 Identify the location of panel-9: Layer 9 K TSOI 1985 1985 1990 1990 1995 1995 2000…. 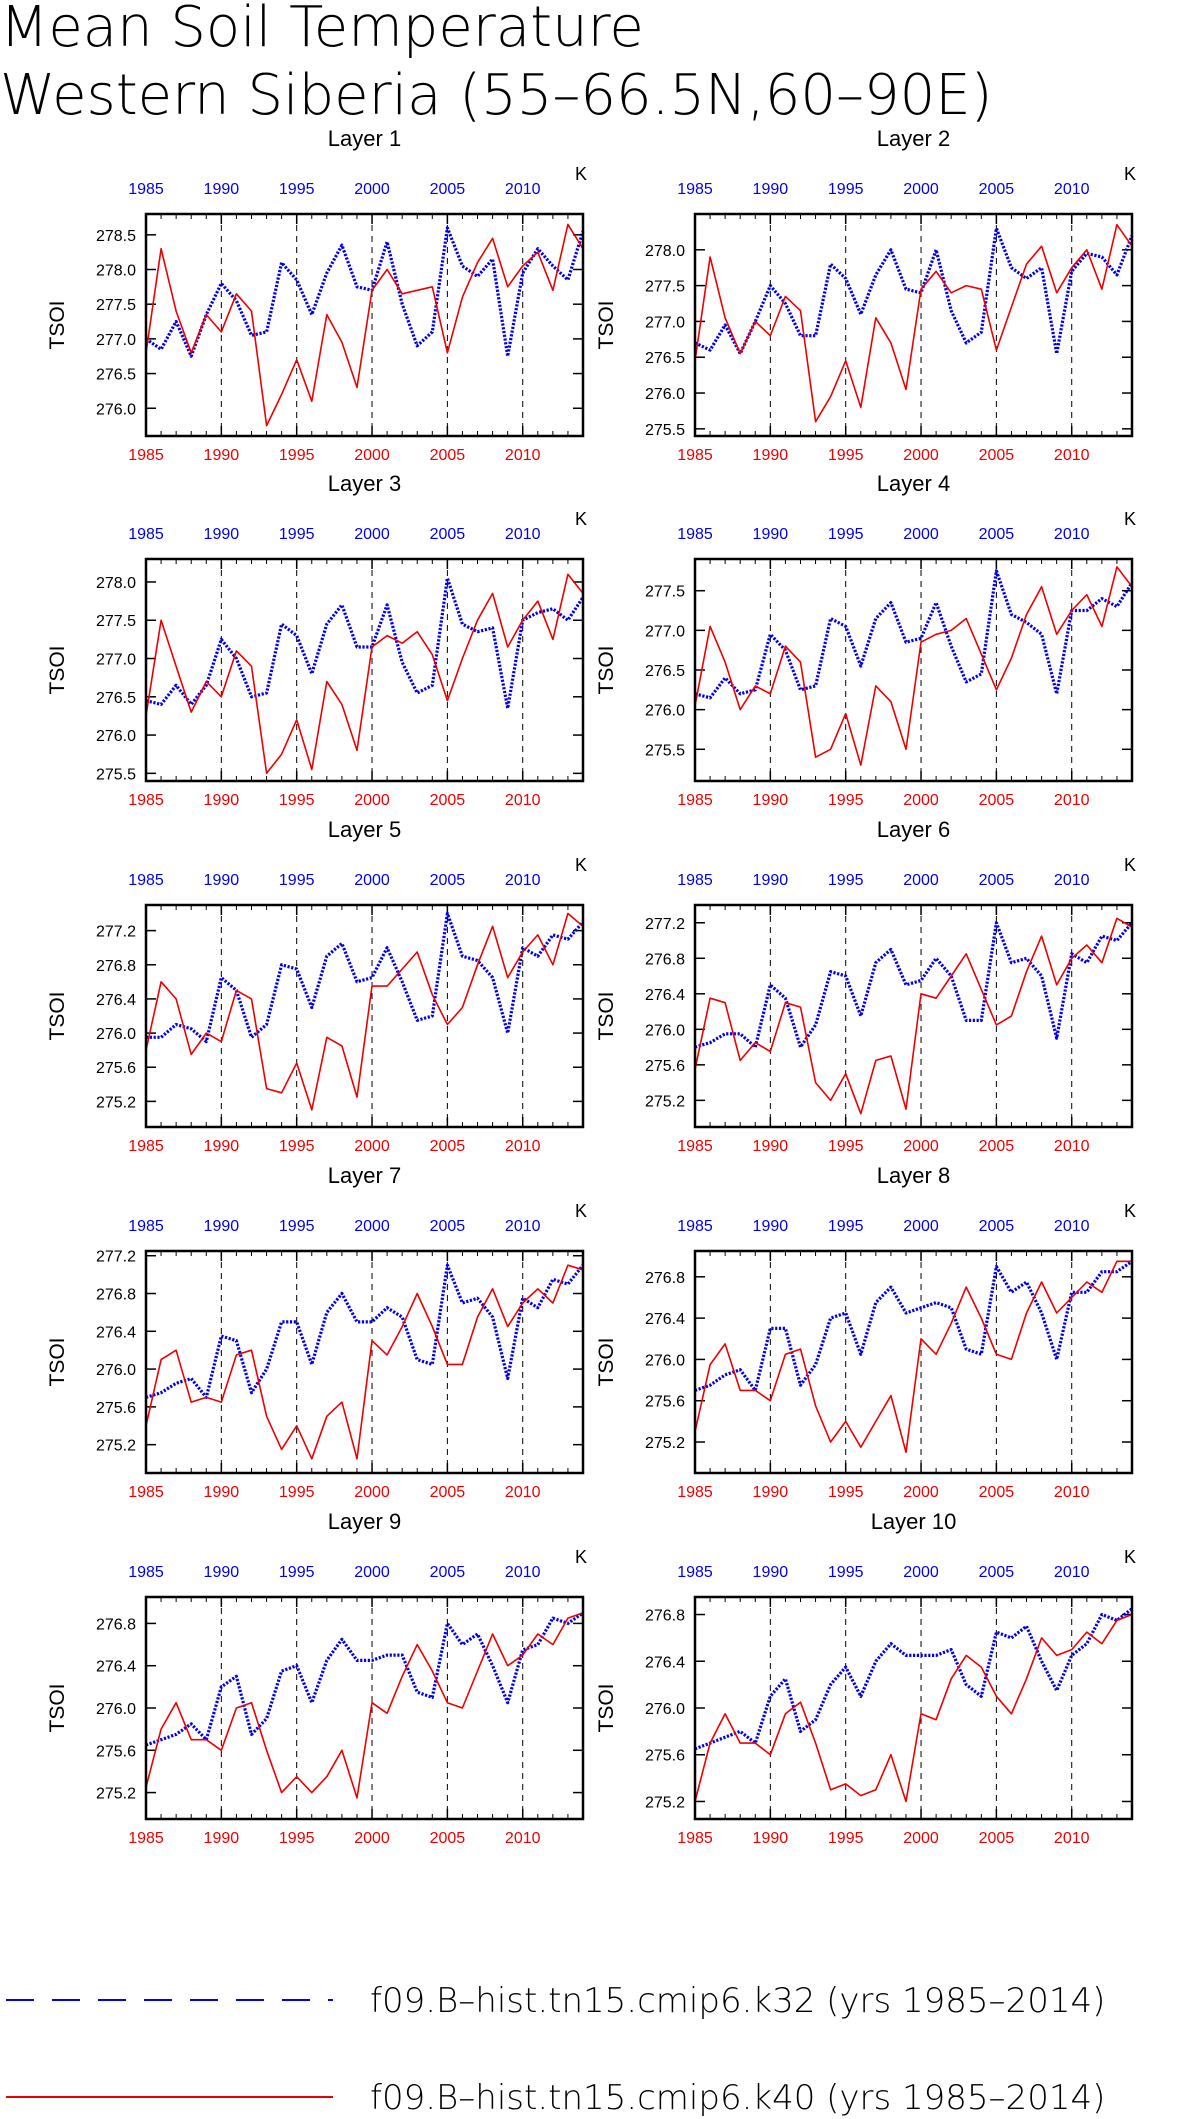
(316, 1678).